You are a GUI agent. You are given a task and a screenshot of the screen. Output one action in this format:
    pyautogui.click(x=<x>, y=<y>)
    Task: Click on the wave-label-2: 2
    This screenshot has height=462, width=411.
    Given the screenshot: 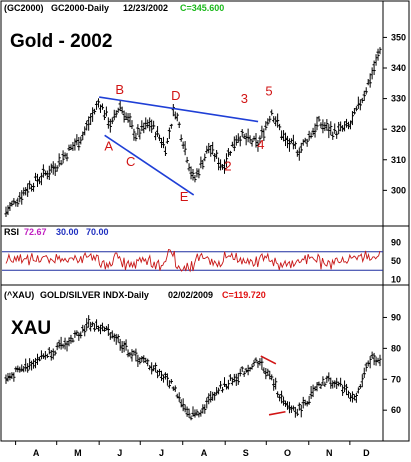 What is the action you would take?
    pyautogui.click(x=227, y=165)
    